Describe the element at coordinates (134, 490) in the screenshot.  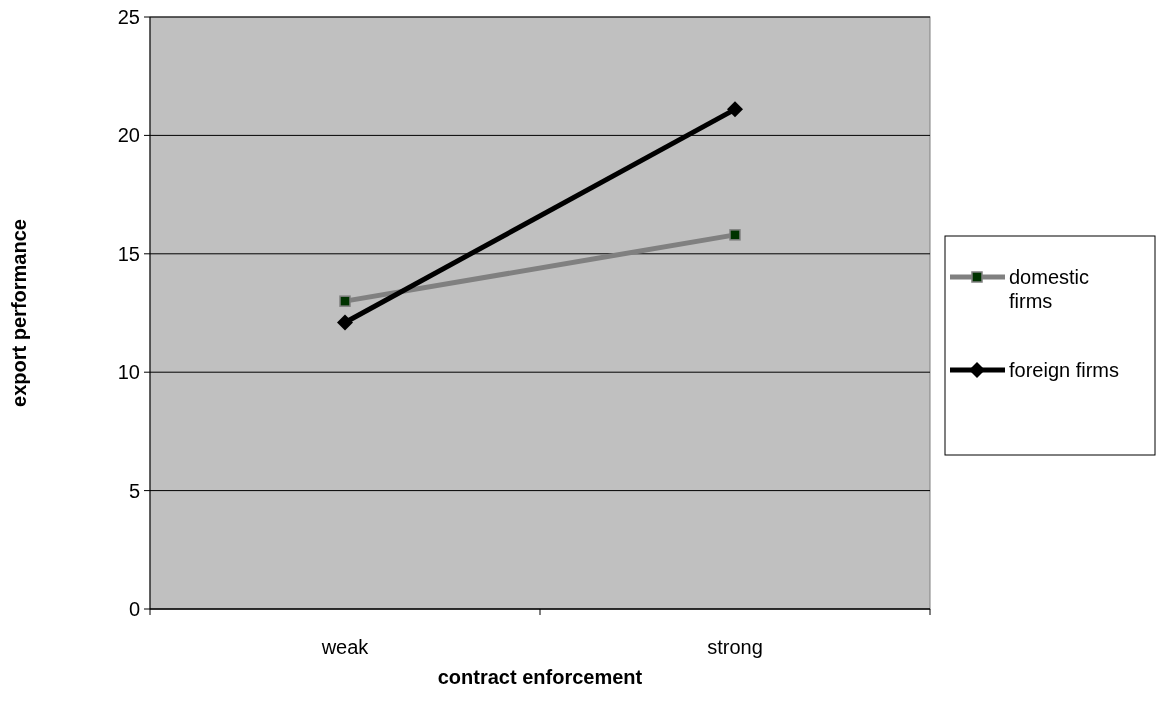
I see `y-tick-label: 5` at that location.